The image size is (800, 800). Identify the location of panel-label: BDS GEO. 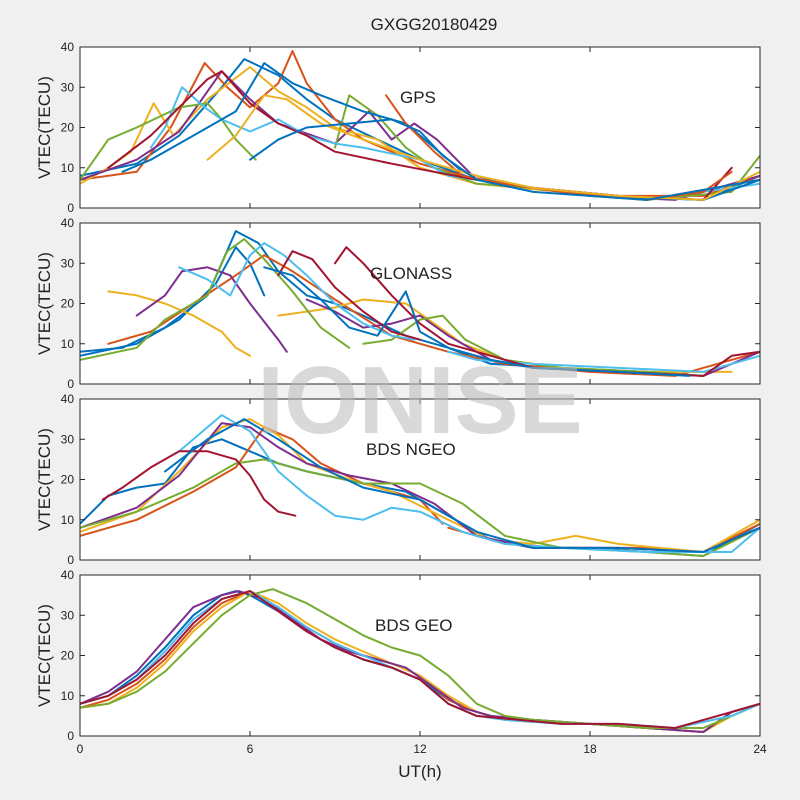
(413, 625).